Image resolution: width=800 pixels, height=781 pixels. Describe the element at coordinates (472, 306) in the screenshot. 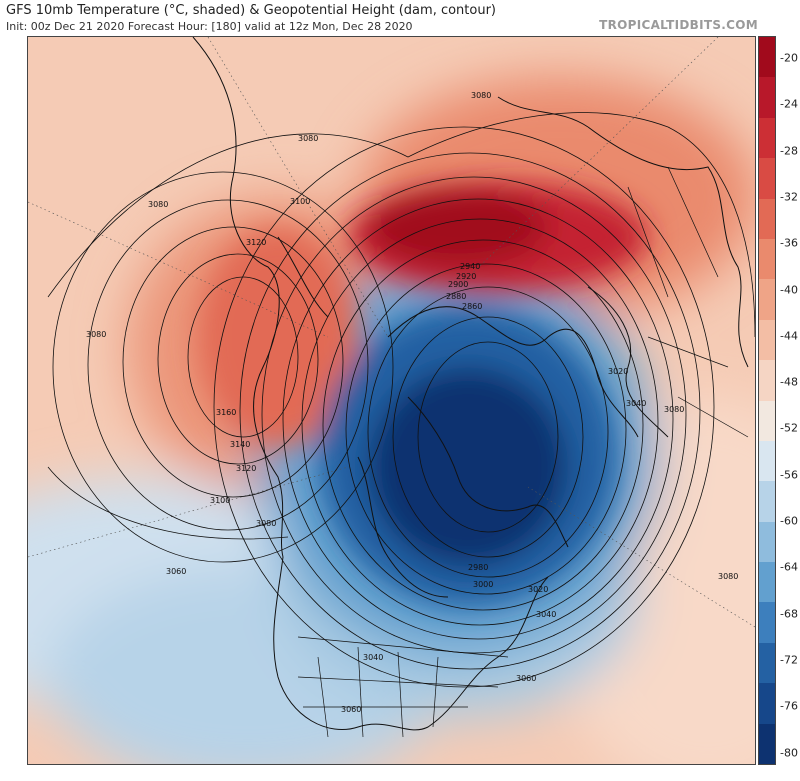

I see `contour-label-pole-2860: 2860` at that location.